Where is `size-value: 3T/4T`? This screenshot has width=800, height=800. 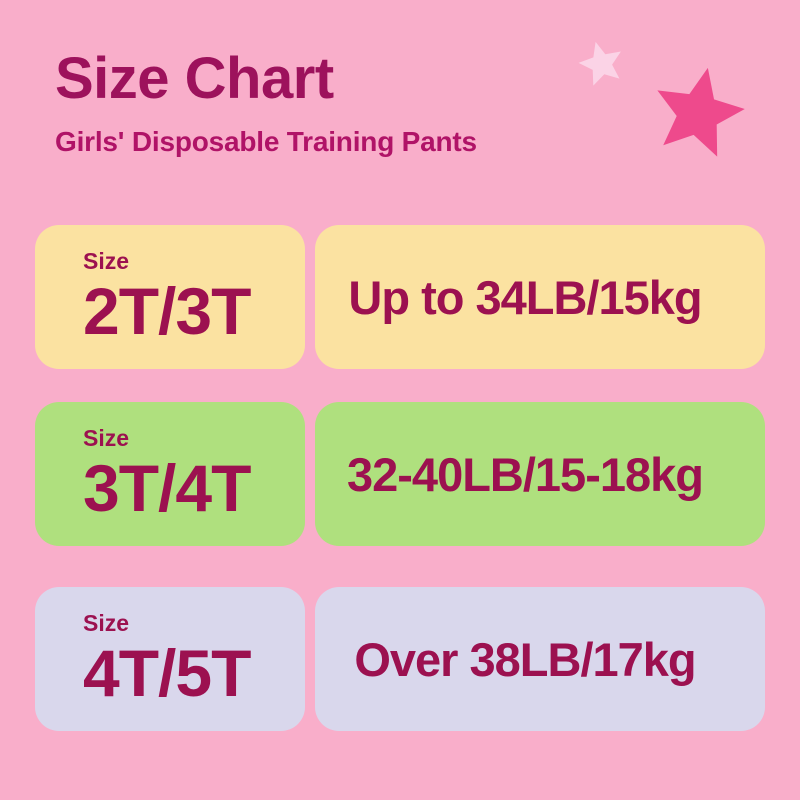 size-value: 3T/4T is located at coordinates (167, 488).